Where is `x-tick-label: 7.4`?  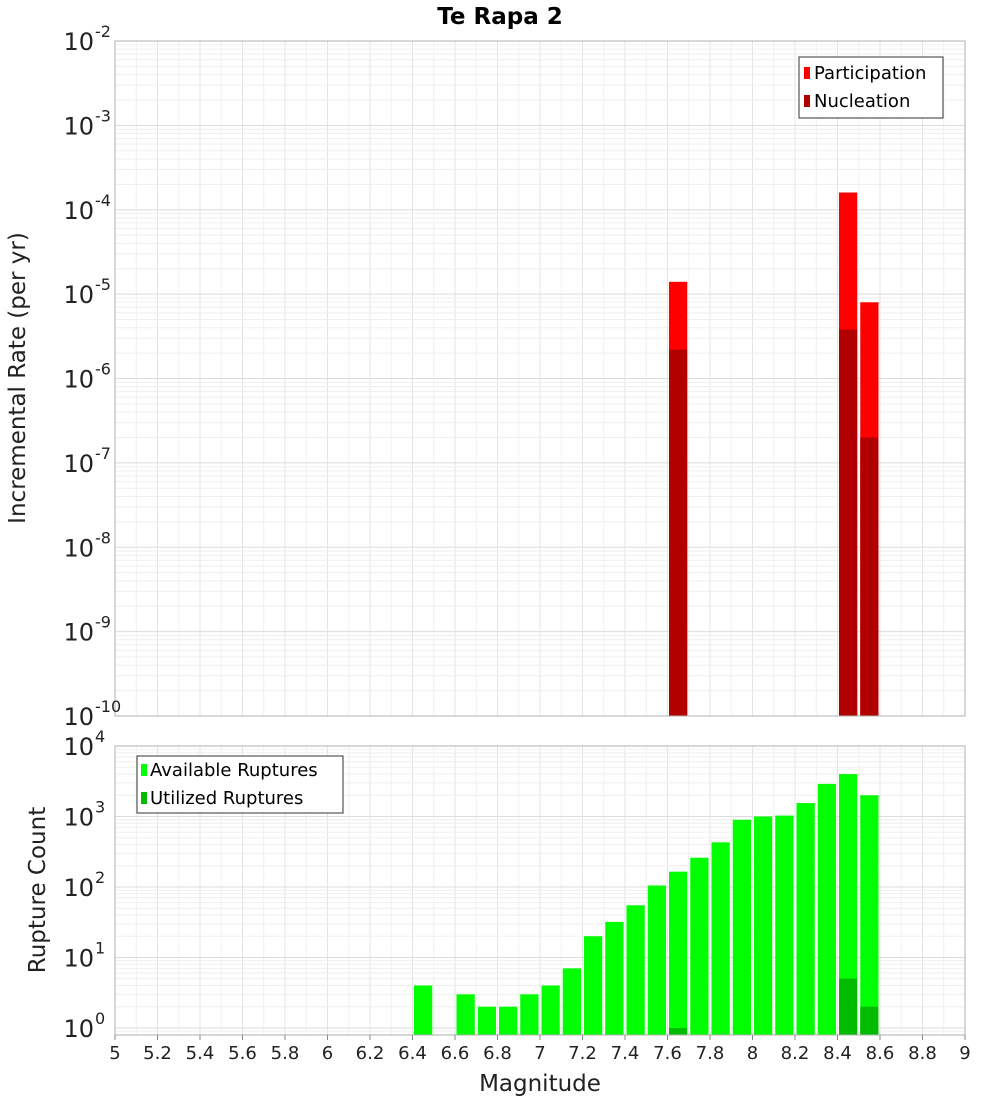
x-tick-label: 7.4 is located at coordinates (625, 1053).